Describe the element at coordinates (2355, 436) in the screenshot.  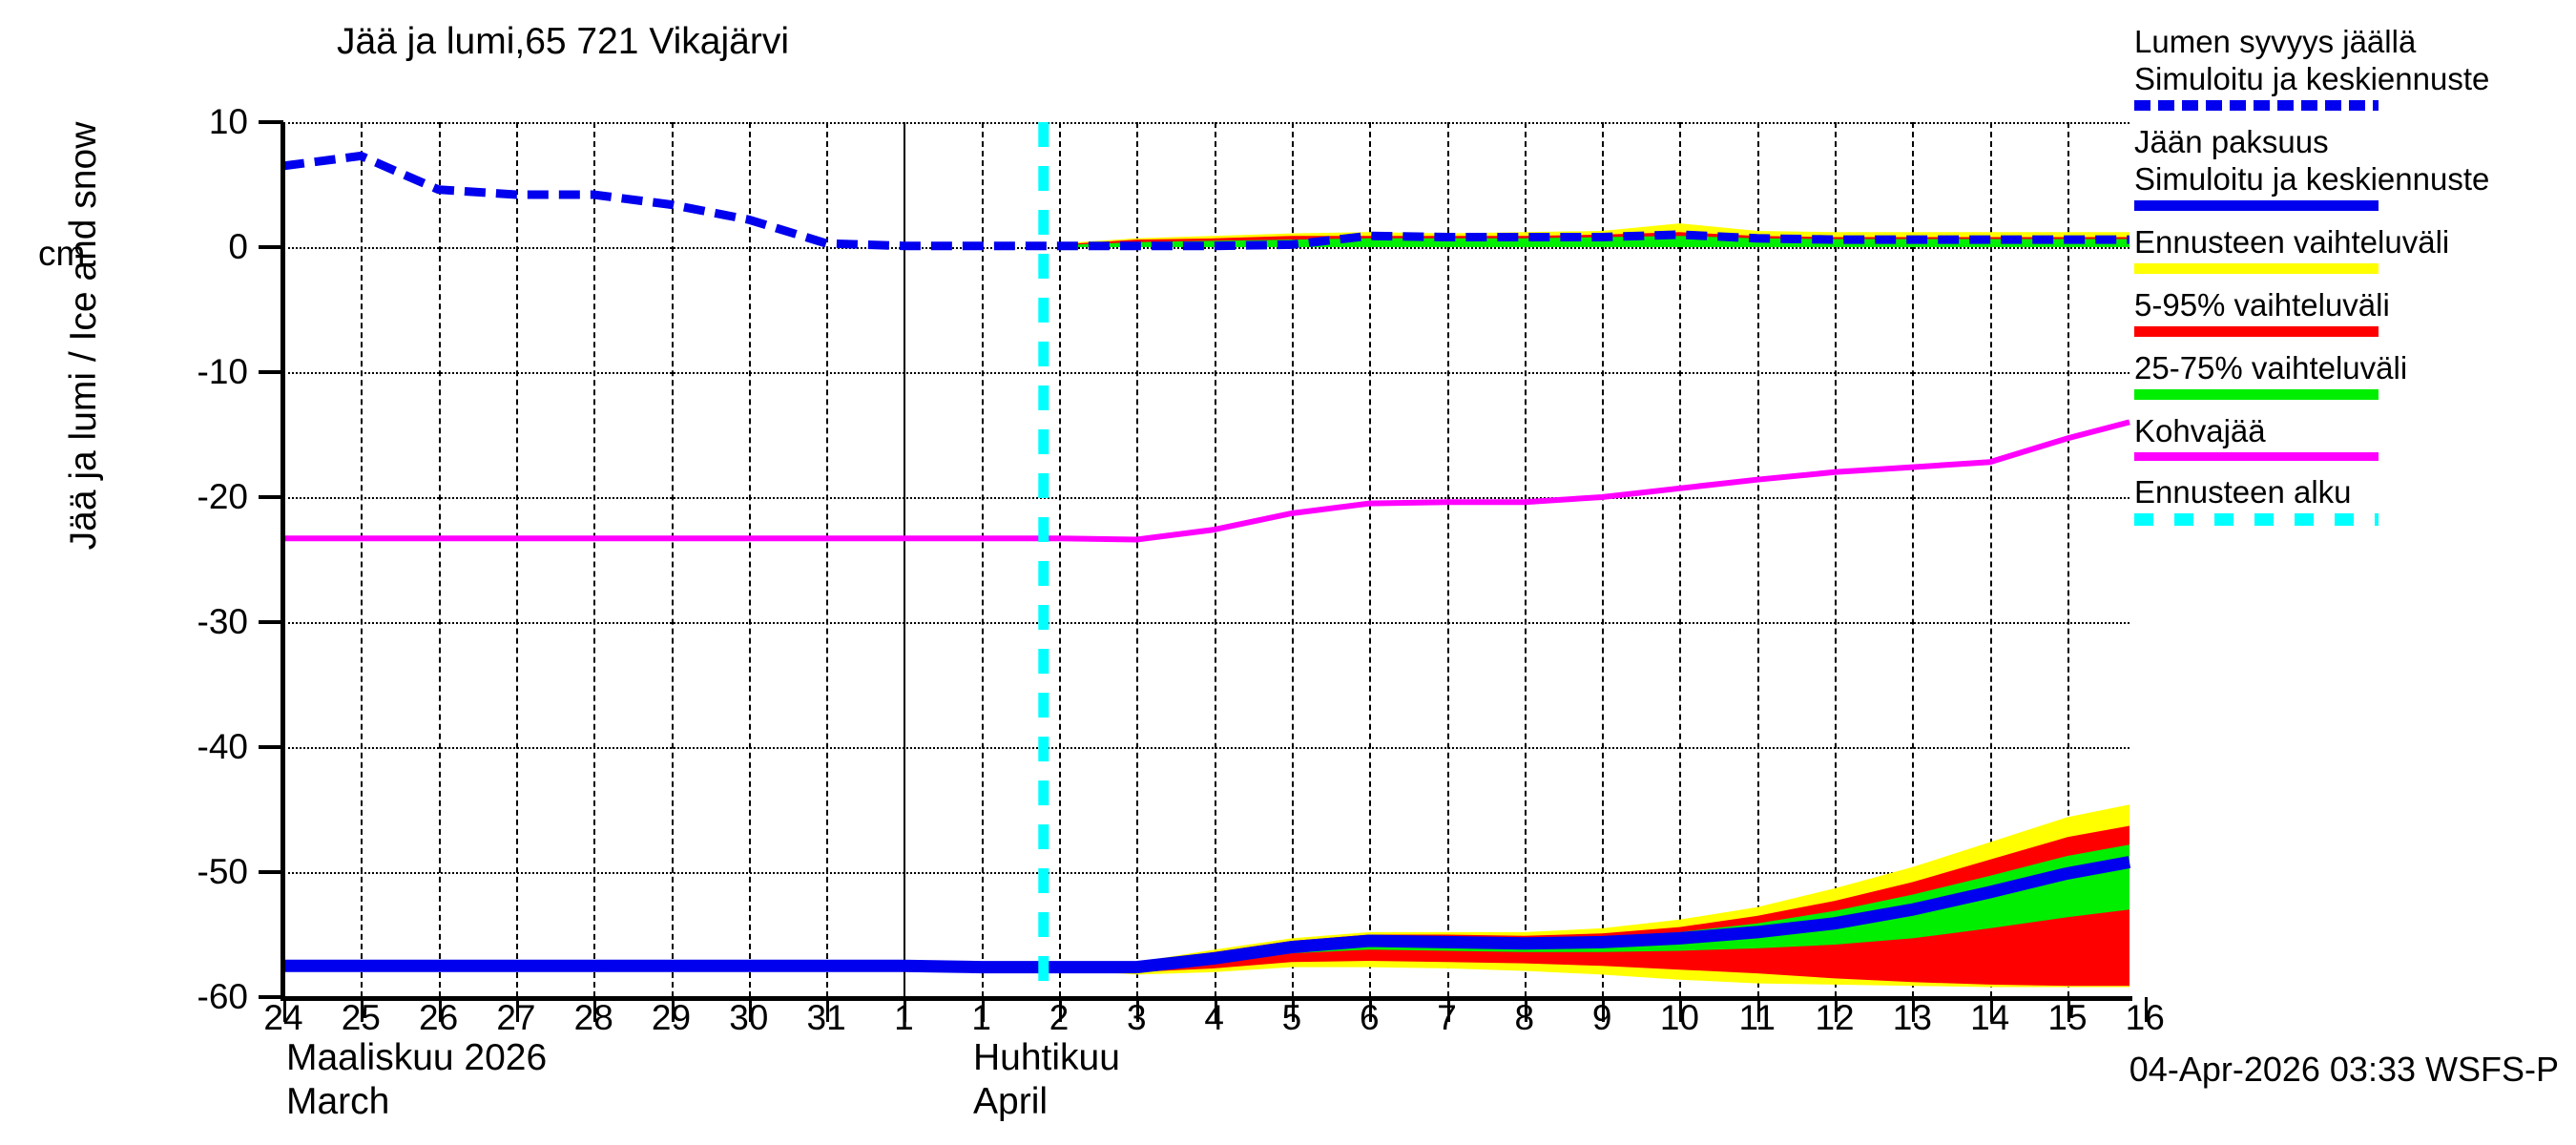
I see `legend-item-5: Kohvajää` at that location.